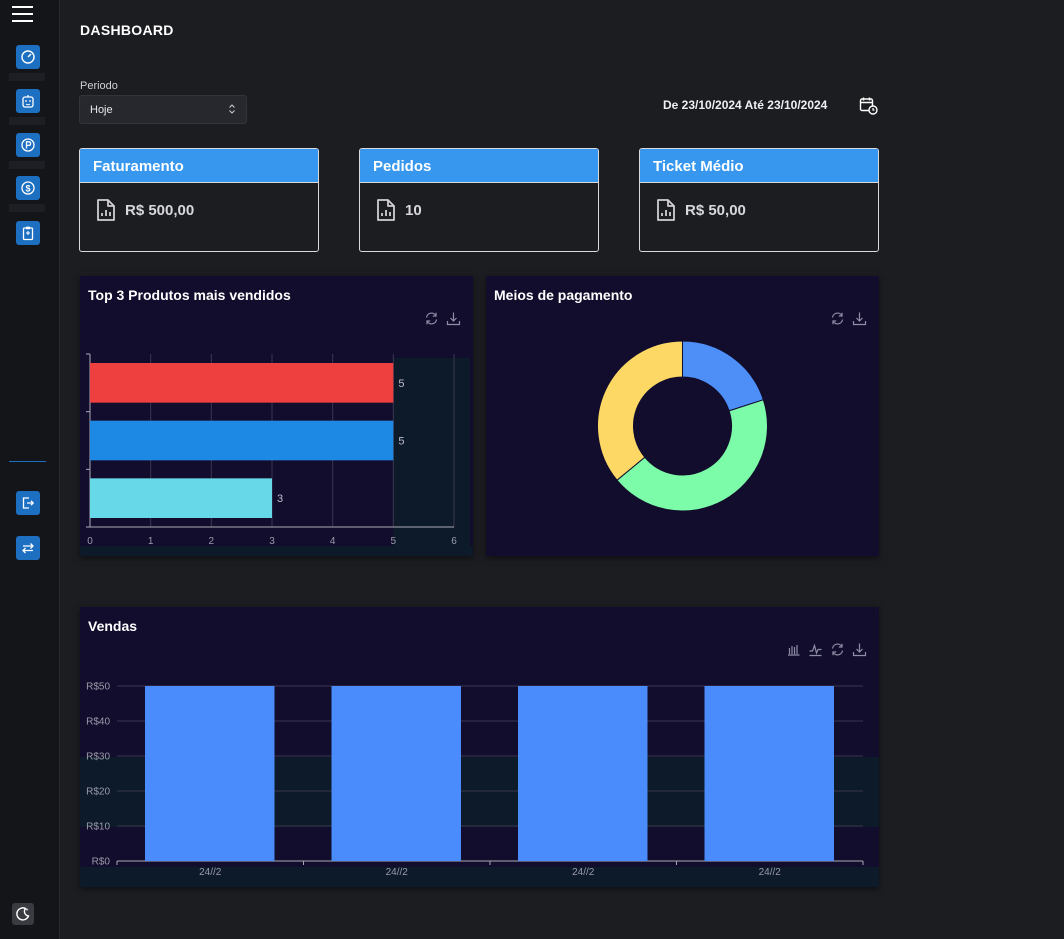  Describe the element at coordinates (28, 233) in the screenshot. I see `clipboard-icon` at that location.